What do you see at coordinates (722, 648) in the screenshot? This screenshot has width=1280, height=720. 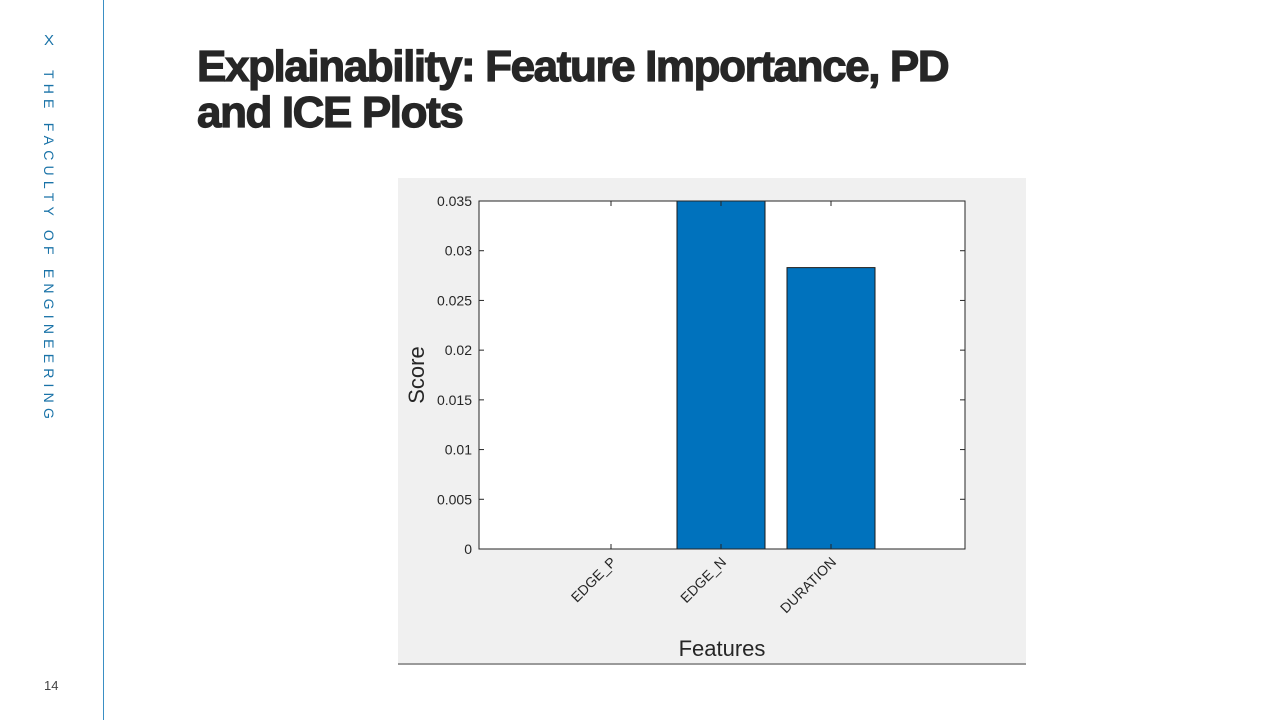 I see `x-axis-label: Features` at bounding box center [722, 648].